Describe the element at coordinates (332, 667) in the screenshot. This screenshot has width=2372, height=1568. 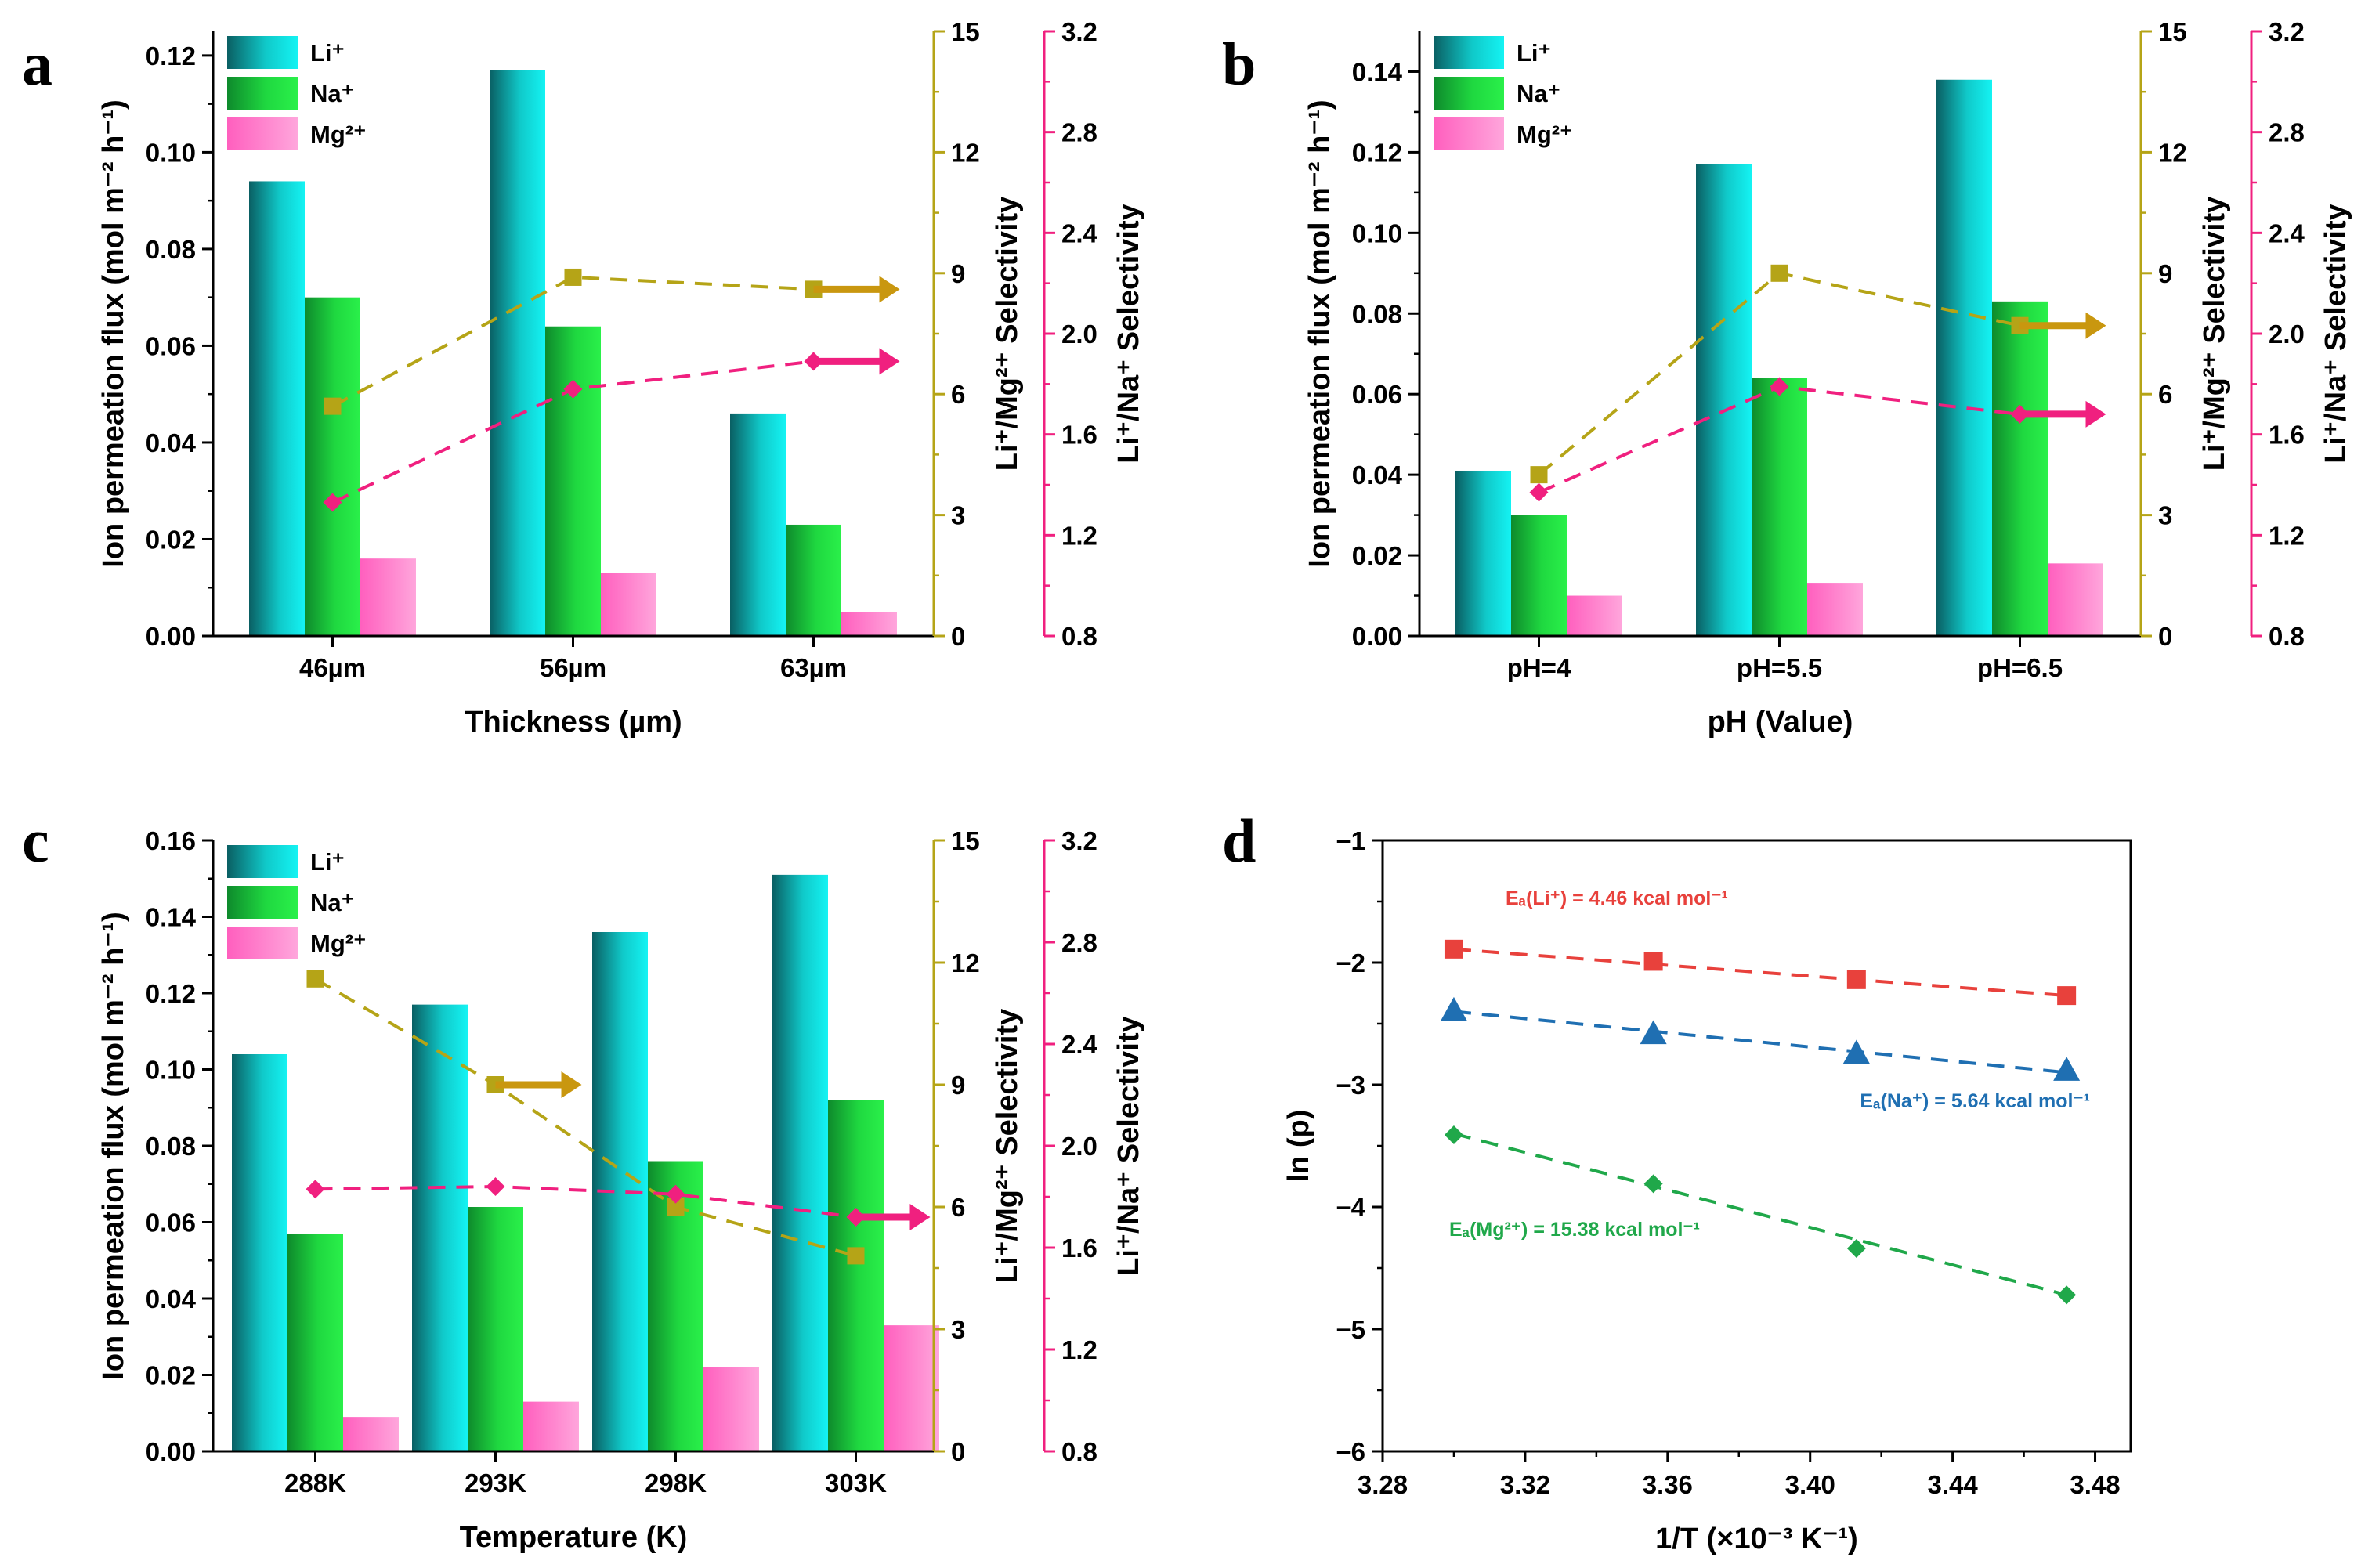
I see `x-tick-label: 46µm` at that location.